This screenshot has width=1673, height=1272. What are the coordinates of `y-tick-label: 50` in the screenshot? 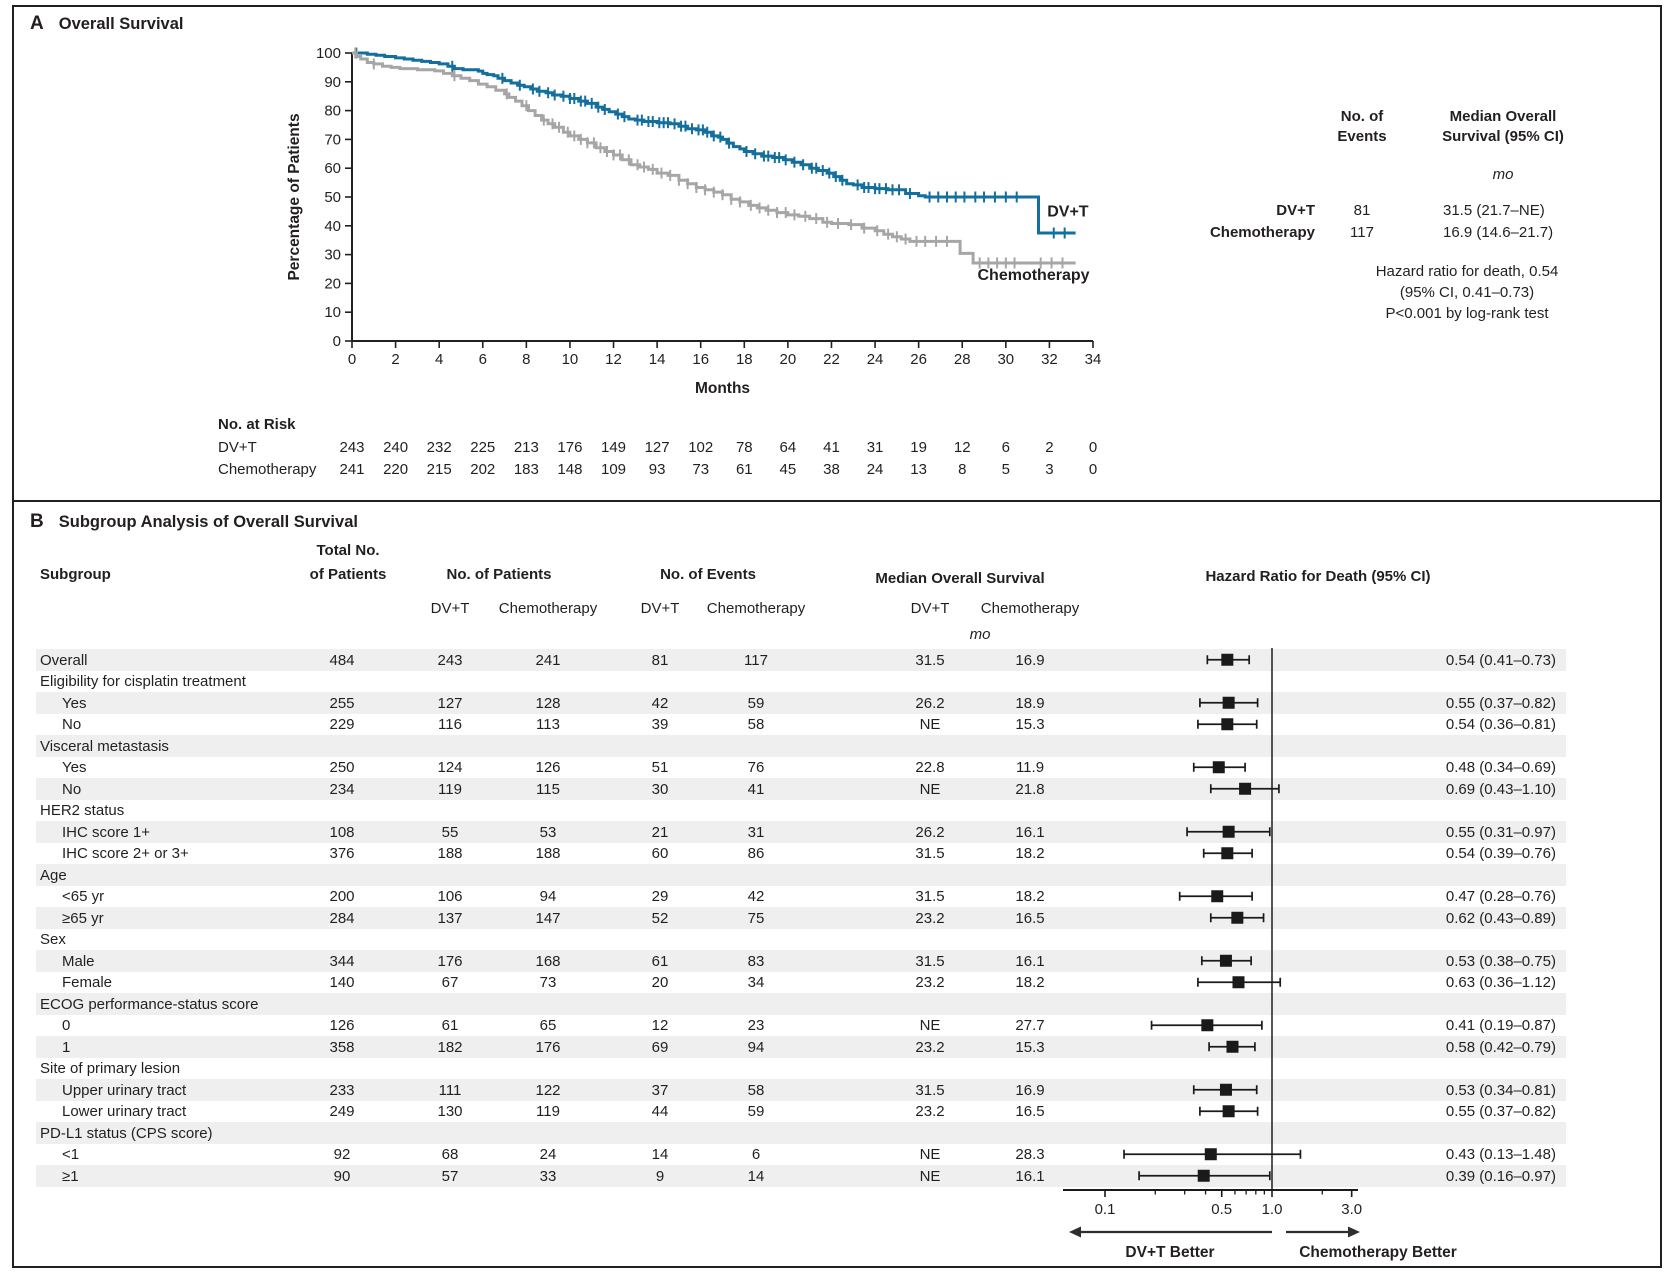 It's located at (332, 197).